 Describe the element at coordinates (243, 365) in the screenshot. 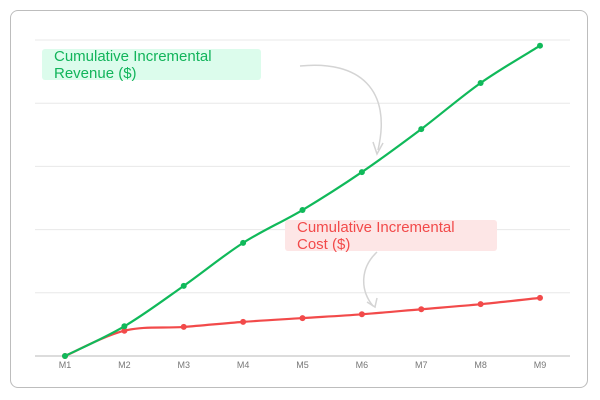

I see `x-tick-label: M4` at that location.